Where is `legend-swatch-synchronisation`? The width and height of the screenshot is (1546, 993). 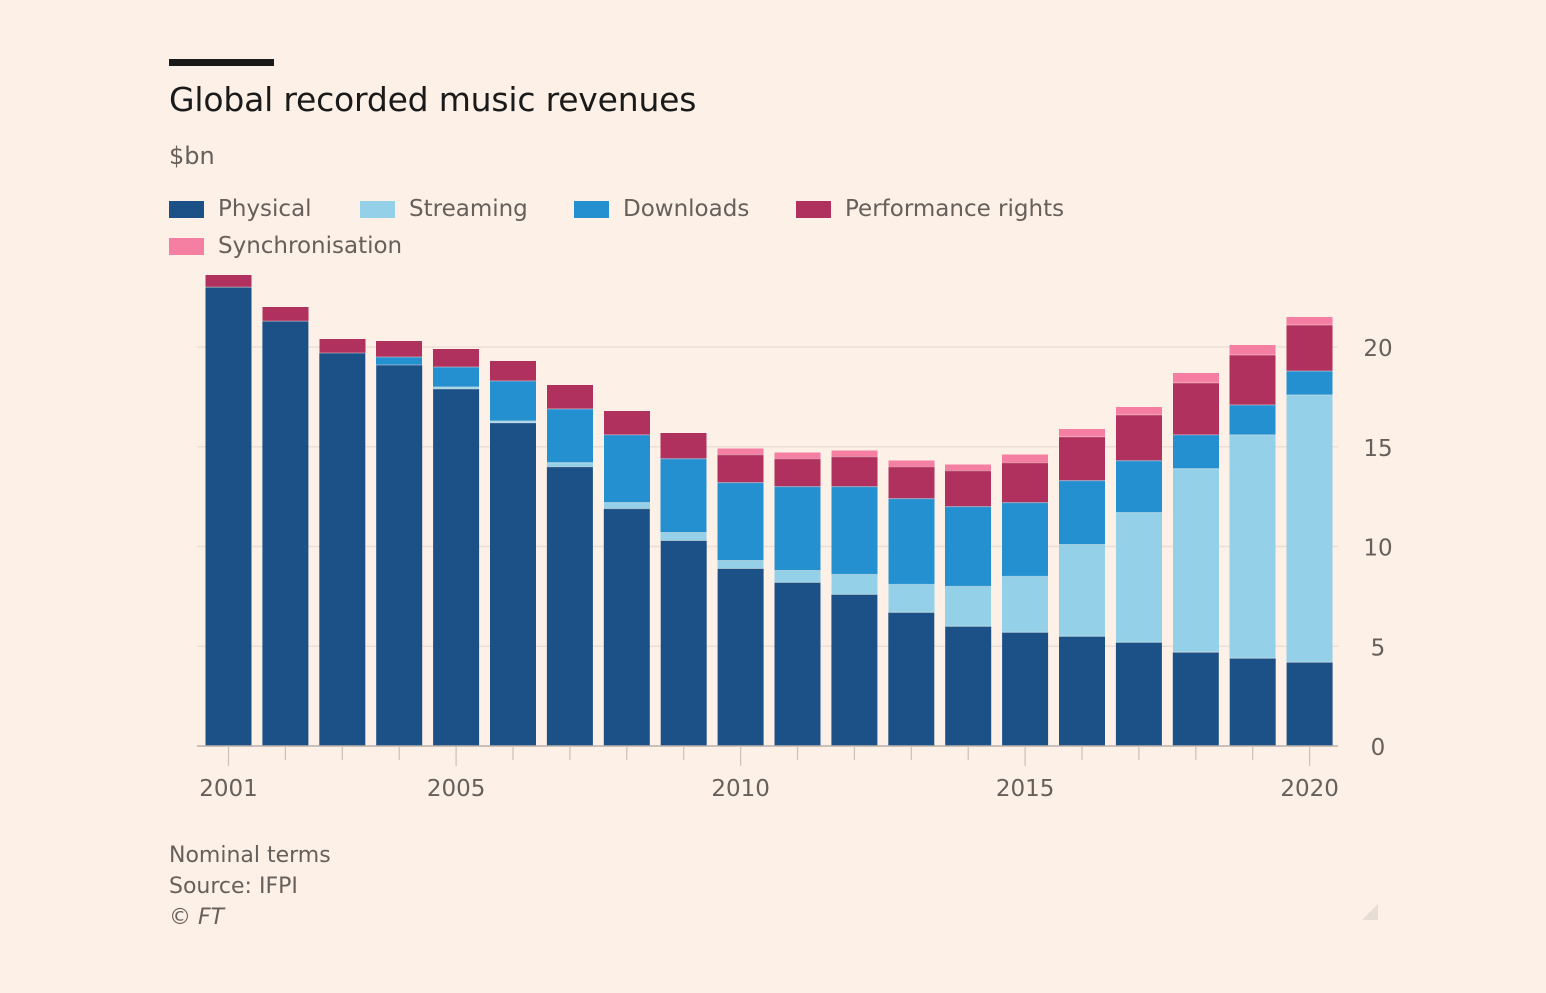
legend-swatch-synchronisation is located at coordinates (186, 246).